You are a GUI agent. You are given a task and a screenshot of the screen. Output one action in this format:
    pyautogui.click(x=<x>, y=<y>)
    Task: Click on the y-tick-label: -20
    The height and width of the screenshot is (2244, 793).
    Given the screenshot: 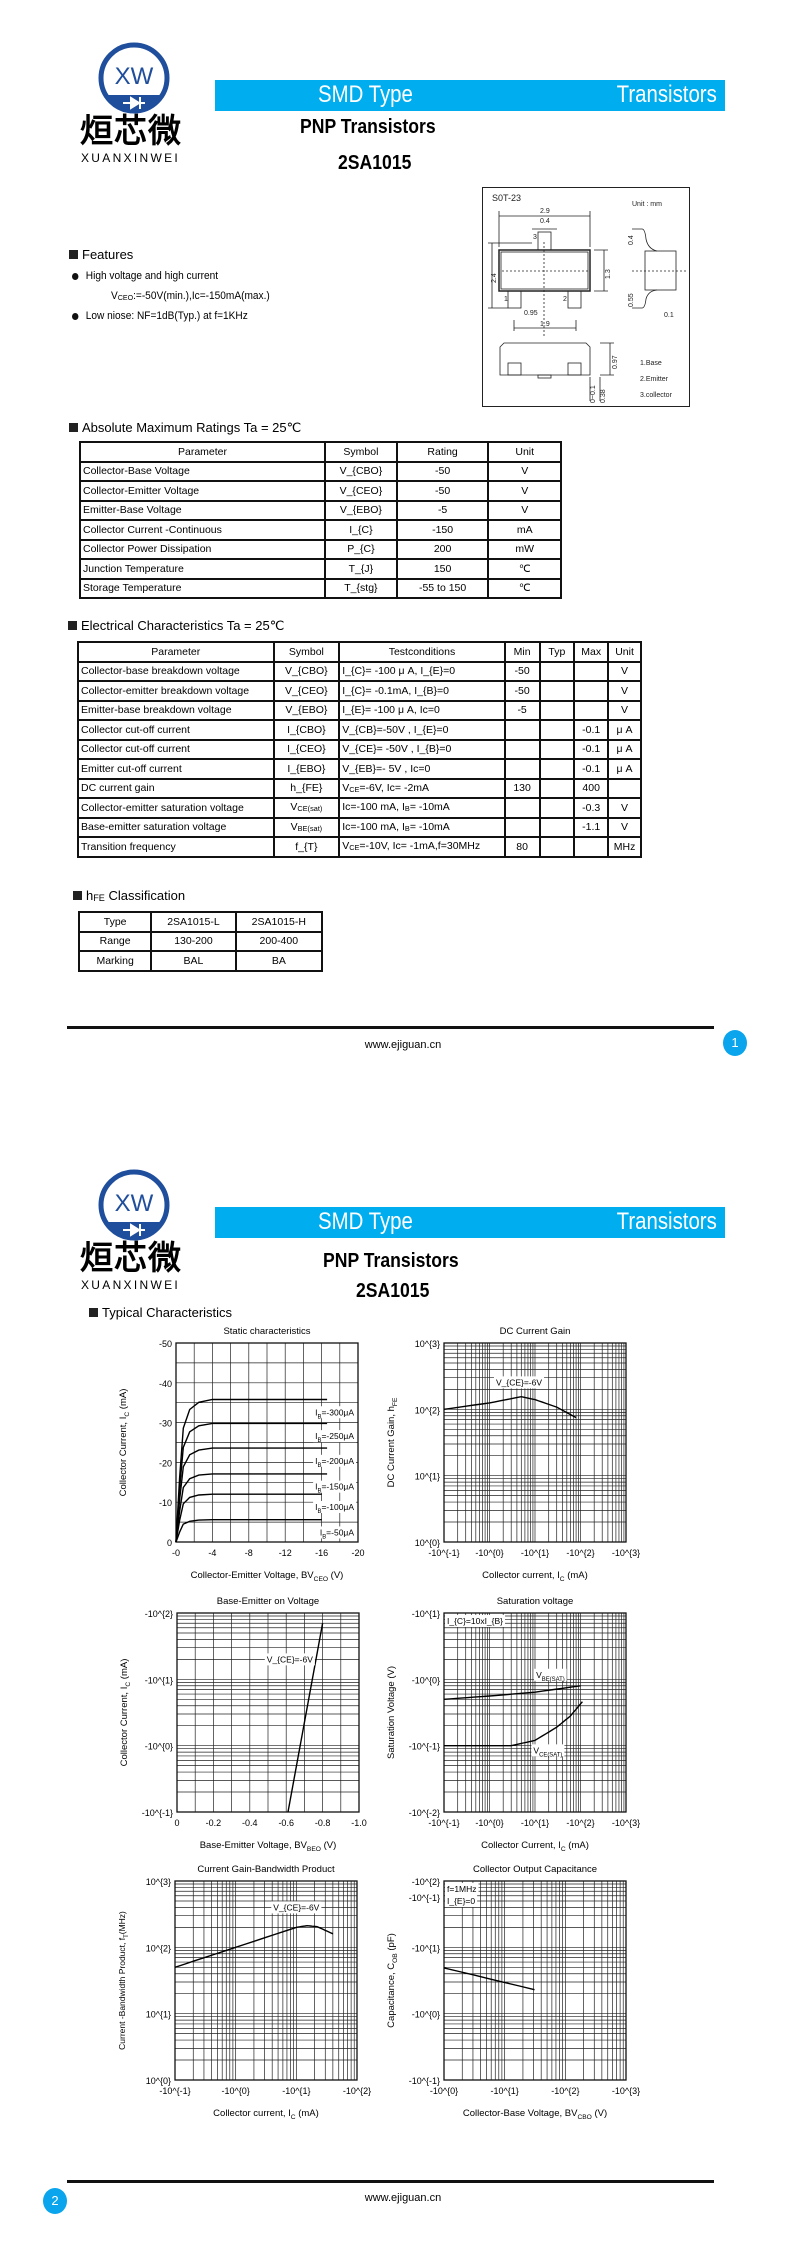 What is the action you would take?
    pyautogui.click(x=165, y=1463)
    